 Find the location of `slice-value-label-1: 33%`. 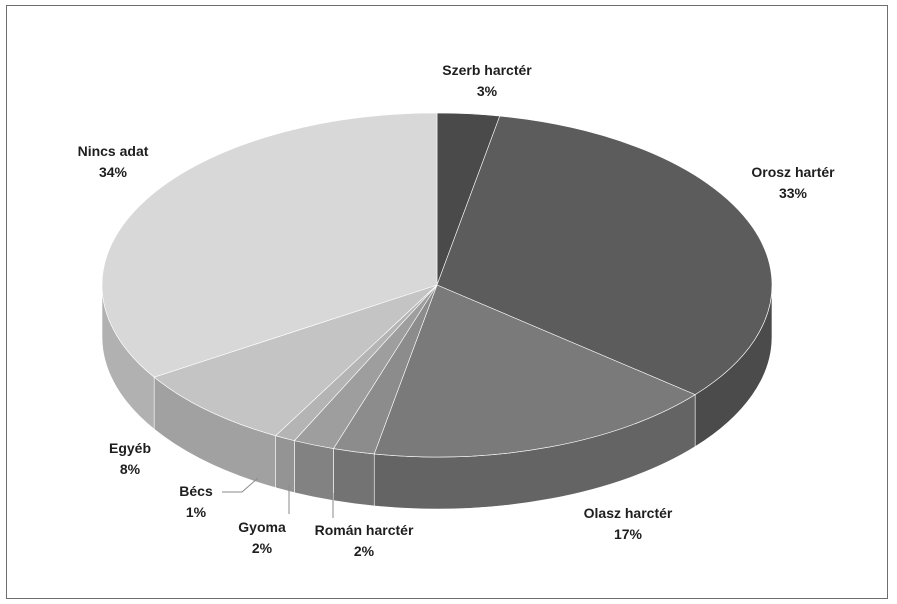

slice-value-label-1: 33% is located at coordinates (793, 193).